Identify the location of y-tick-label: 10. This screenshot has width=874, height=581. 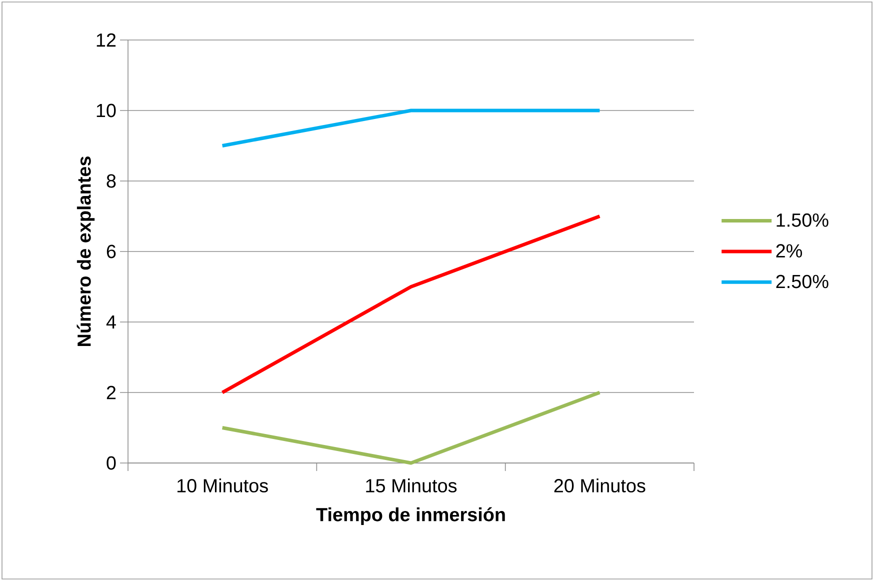
(106, 111).